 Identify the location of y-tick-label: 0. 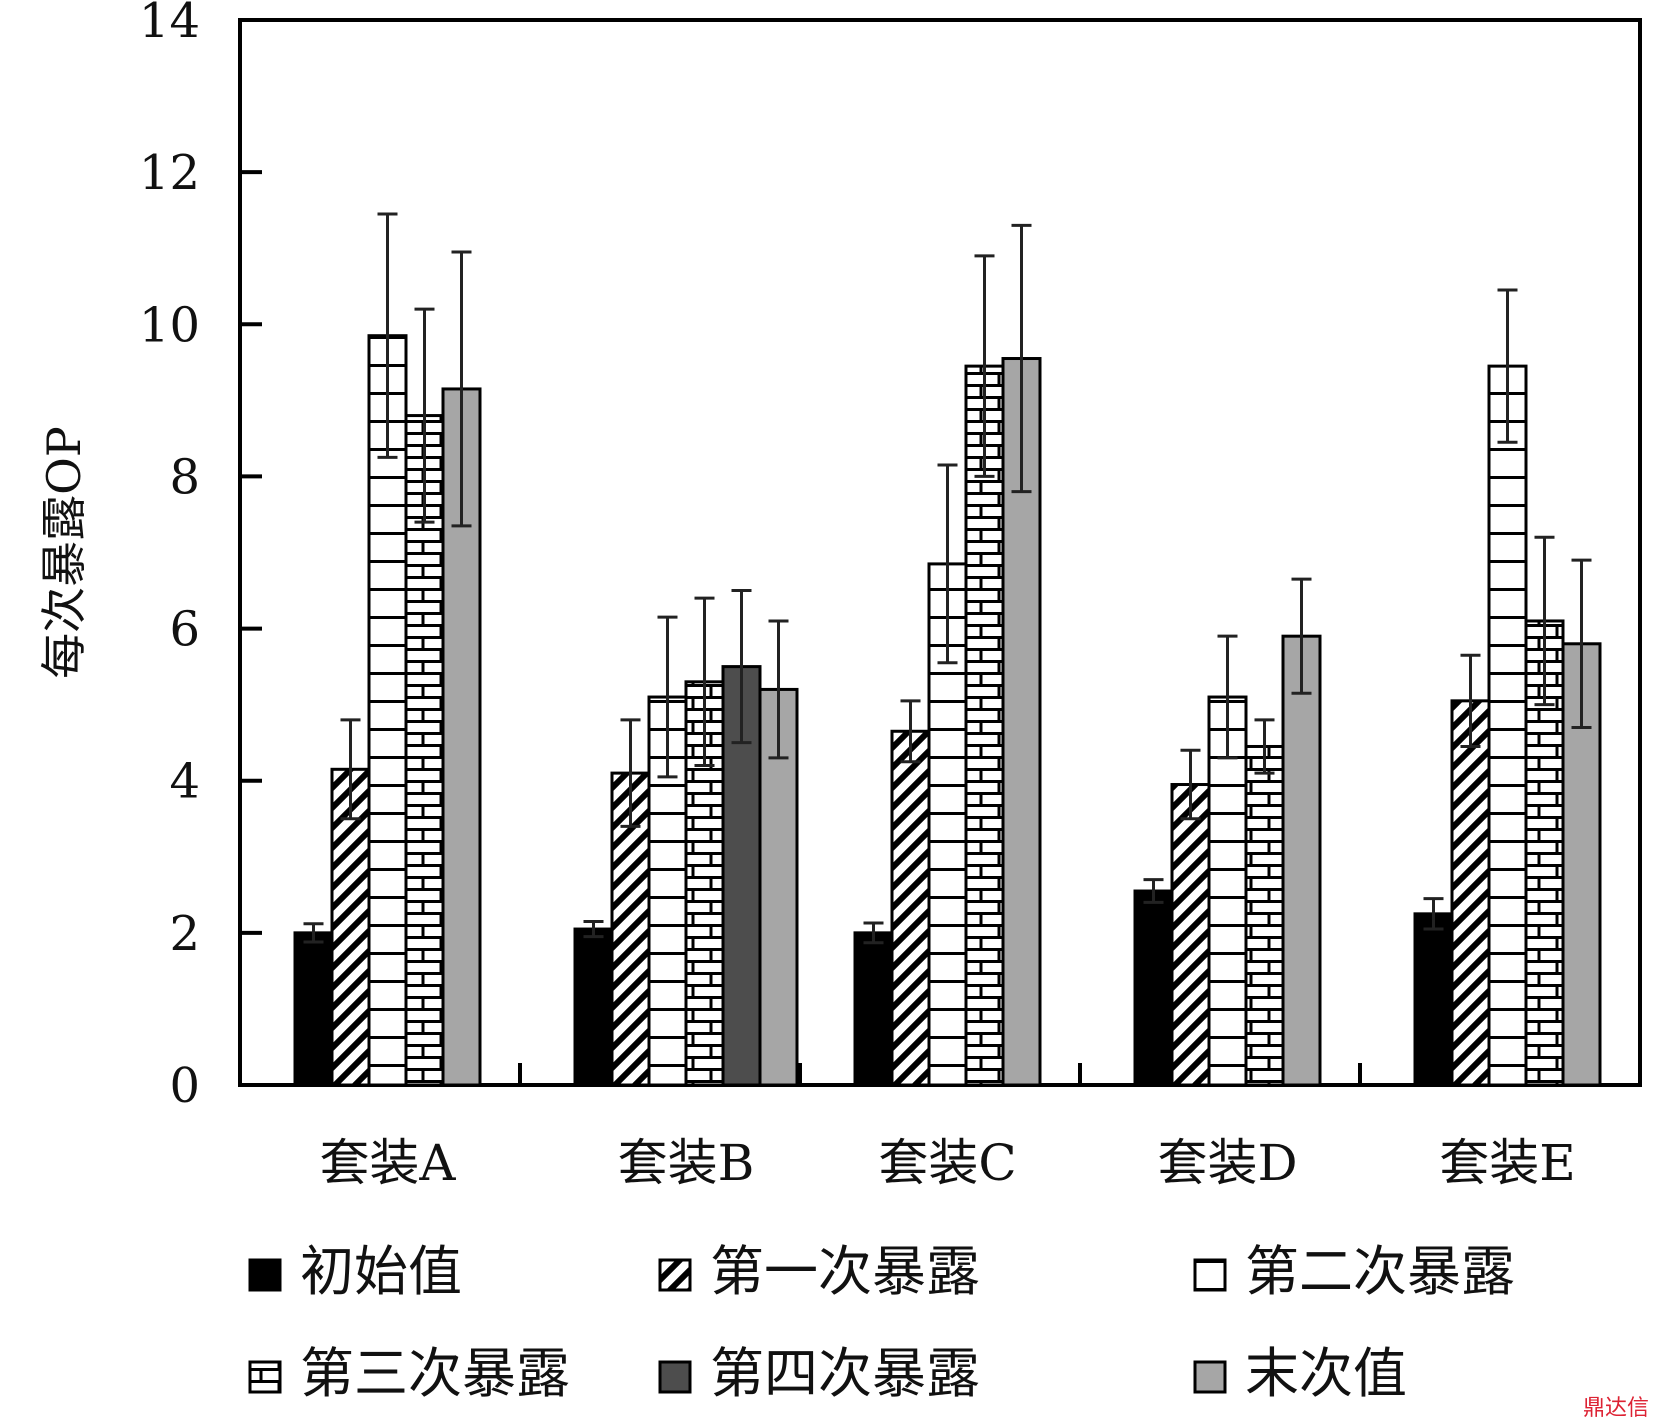
(184, 1086).